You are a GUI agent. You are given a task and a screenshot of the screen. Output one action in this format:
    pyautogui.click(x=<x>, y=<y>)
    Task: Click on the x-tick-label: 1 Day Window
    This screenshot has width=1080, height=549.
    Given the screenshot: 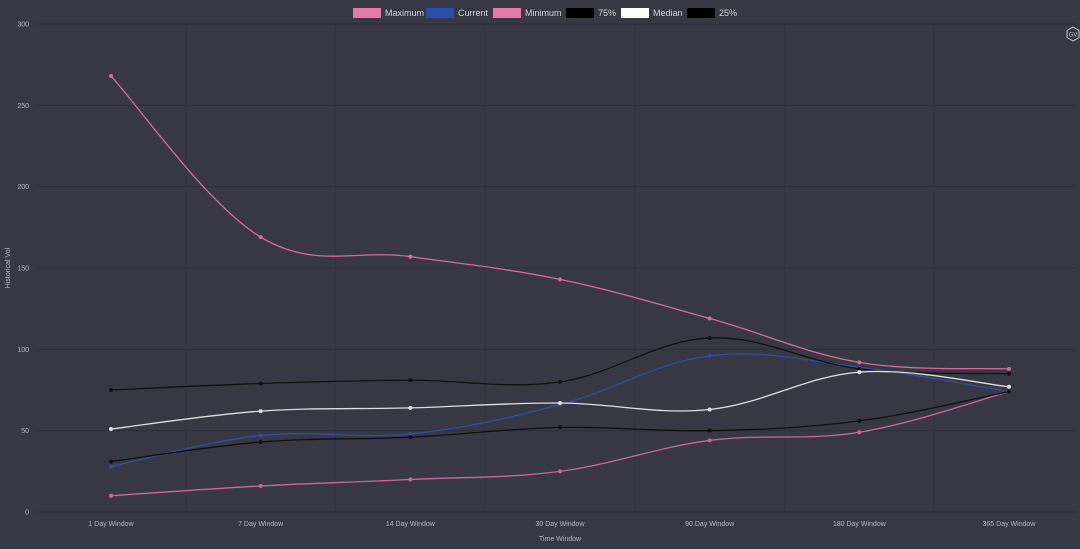 What is the action you would take?
    pyautogui.click(x=111, y=524)
    